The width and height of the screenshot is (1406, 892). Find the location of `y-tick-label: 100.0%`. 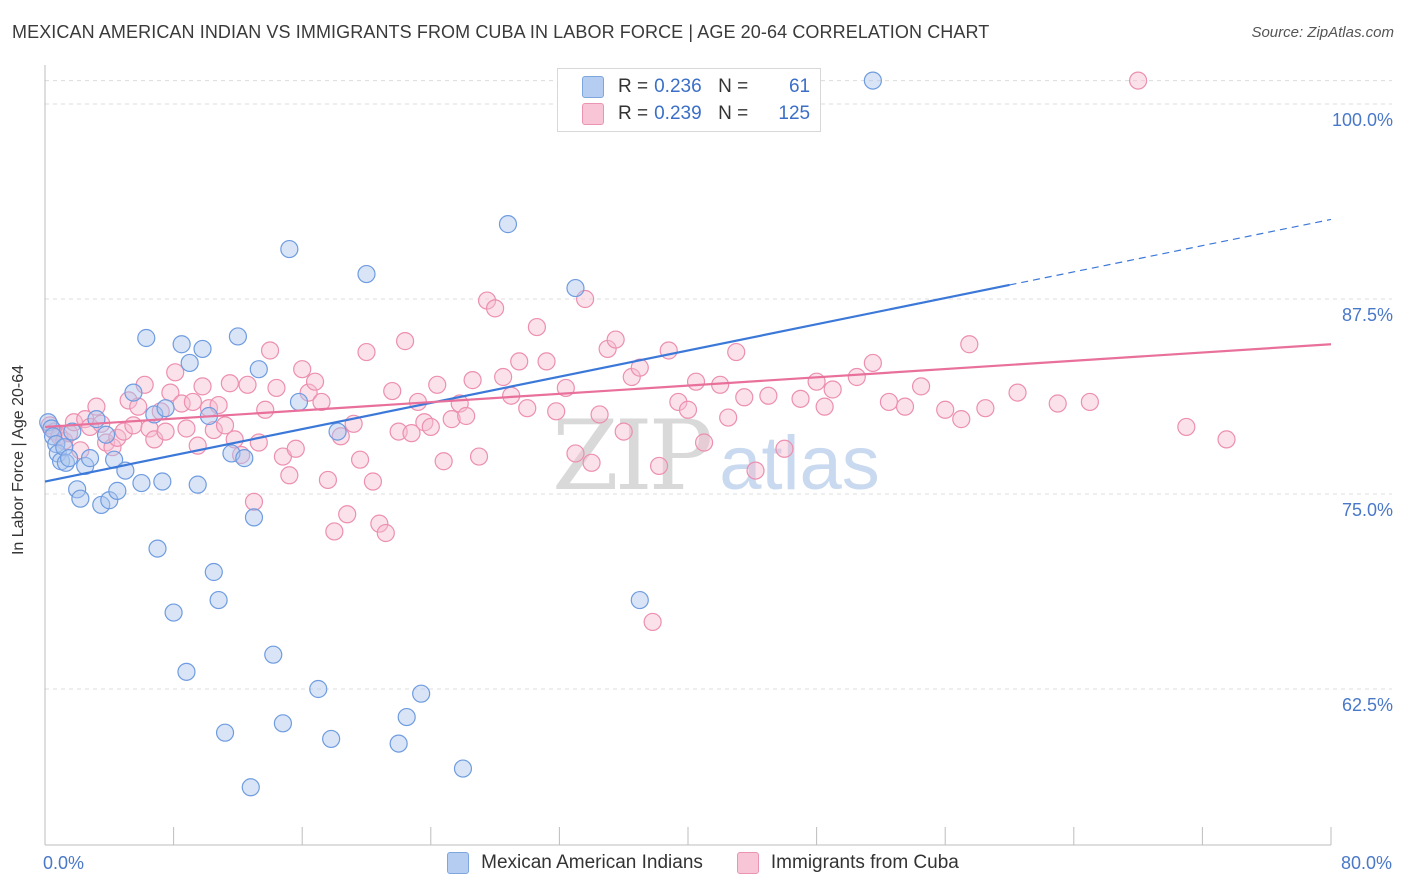

y-tick-label: 100.0% is located at coordinates (1362, 120).